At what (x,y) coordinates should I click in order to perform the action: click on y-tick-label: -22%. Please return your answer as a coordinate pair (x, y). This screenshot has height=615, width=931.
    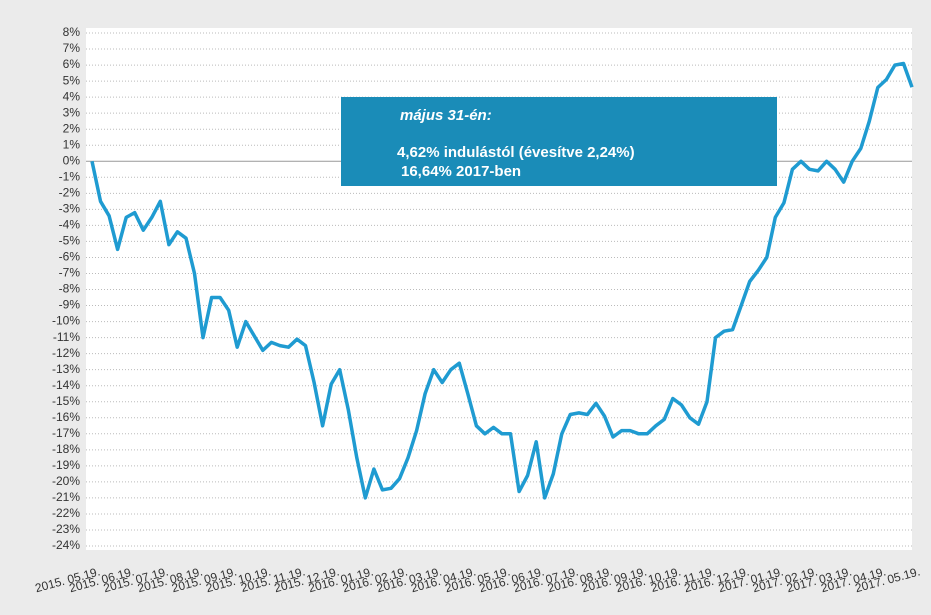
    Looking at the image, I should click on (66, 513).